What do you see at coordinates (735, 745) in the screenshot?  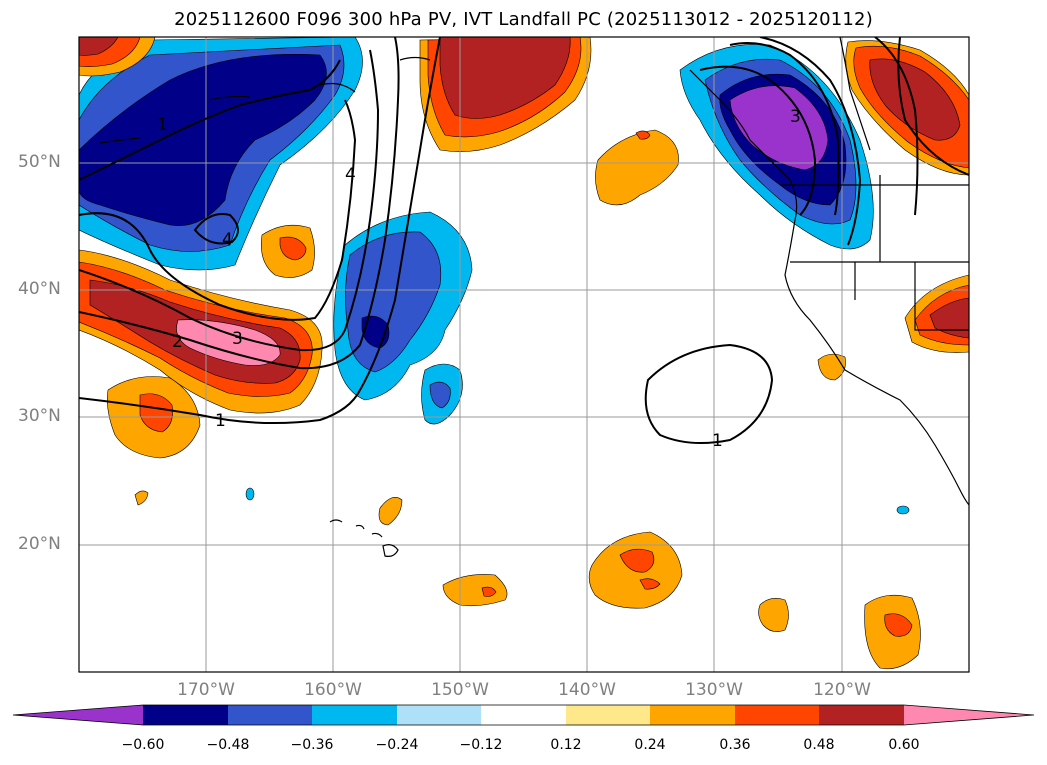 I see `colorbar-tick: 0.36` at bounding box center [735, 745].